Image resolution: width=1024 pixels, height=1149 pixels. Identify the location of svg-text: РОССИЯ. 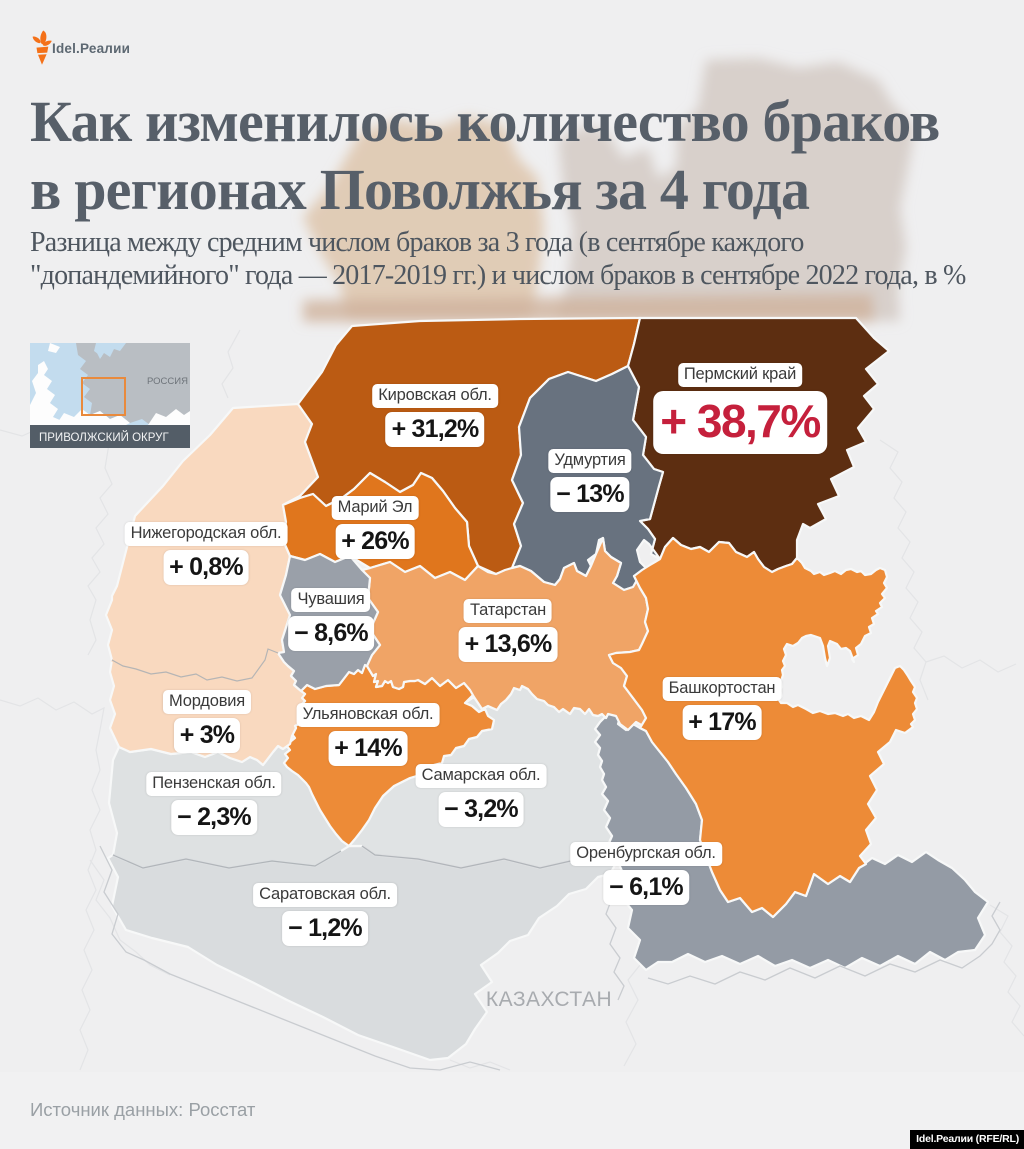
(167, 381).